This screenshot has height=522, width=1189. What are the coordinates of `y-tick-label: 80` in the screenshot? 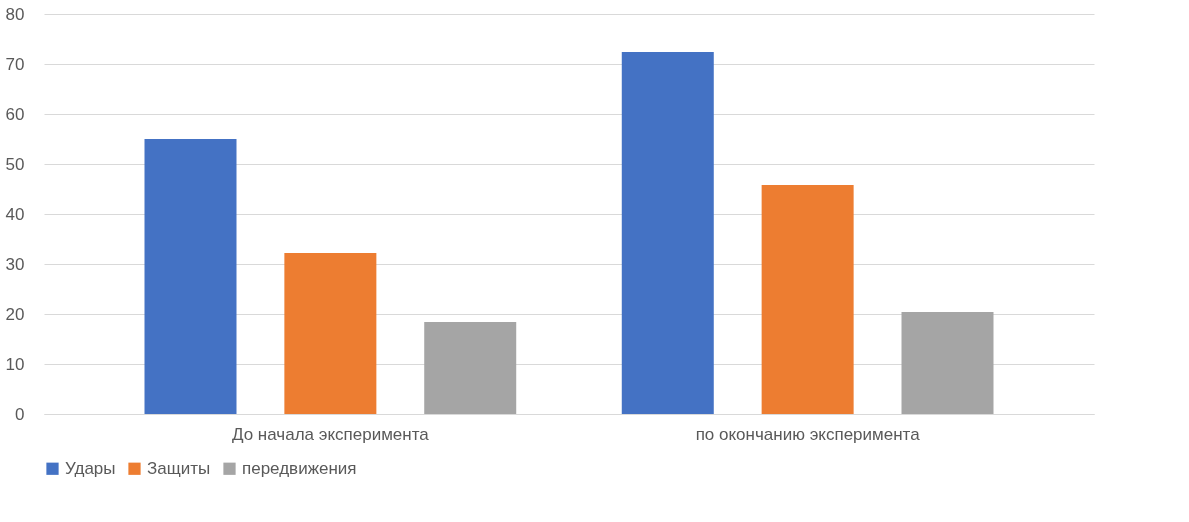 It's located at (15, 14).